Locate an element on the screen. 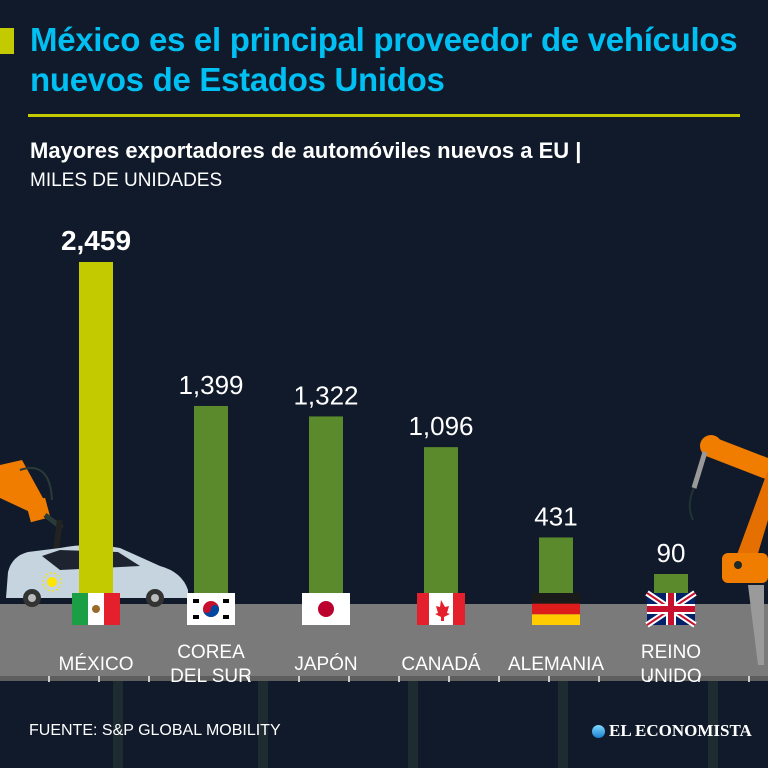 The width and height of the screenshot is (768, 768). category-label: JAPÓN is located at coordinates (325, 664).